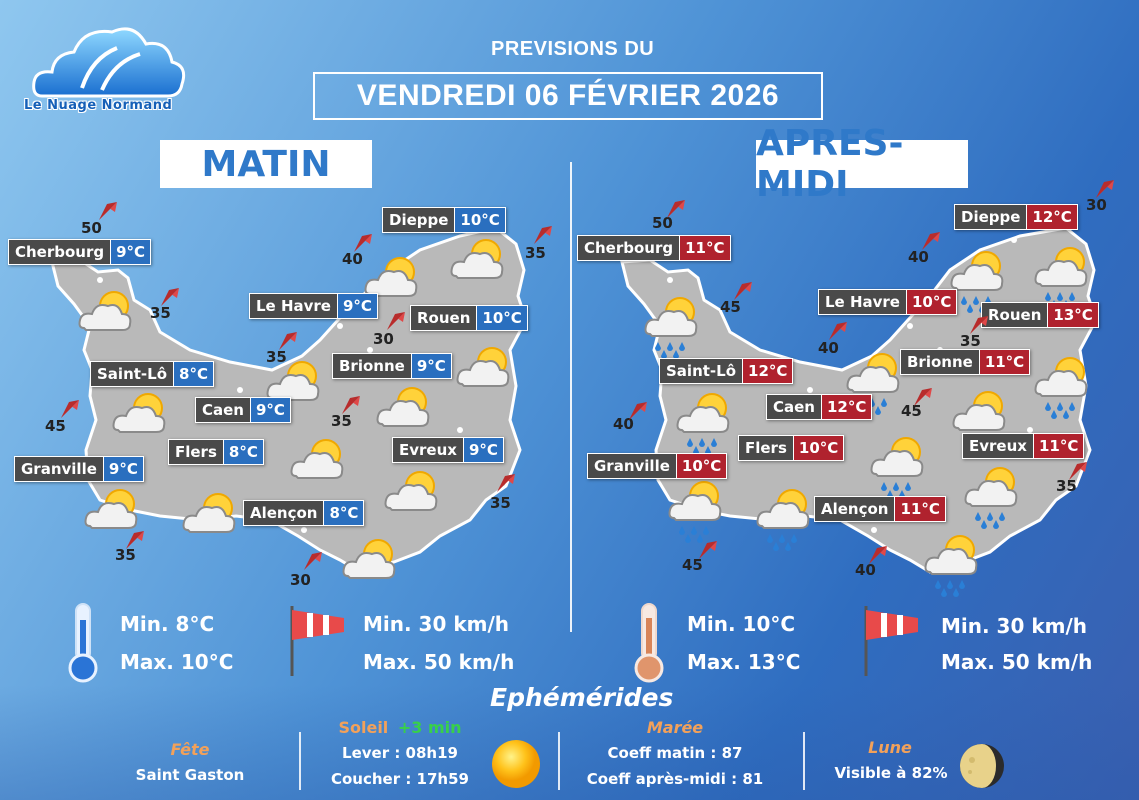 Image resolution: width=1139 pixels, height=800 pixels. I want to click on city-label-flers-pm: Flers 10°C, so click(791, 448).